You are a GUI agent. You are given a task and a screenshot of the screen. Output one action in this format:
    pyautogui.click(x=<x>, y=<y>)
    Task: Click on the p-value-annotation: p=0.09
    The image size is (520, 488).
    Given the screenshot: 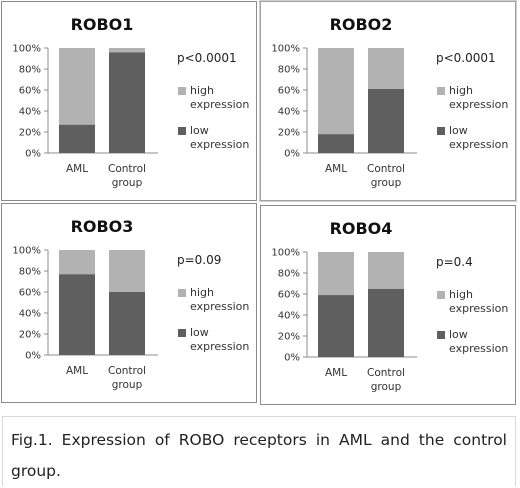 What is the action you would take?
    pyautogui.click(x=199, y=260)
    